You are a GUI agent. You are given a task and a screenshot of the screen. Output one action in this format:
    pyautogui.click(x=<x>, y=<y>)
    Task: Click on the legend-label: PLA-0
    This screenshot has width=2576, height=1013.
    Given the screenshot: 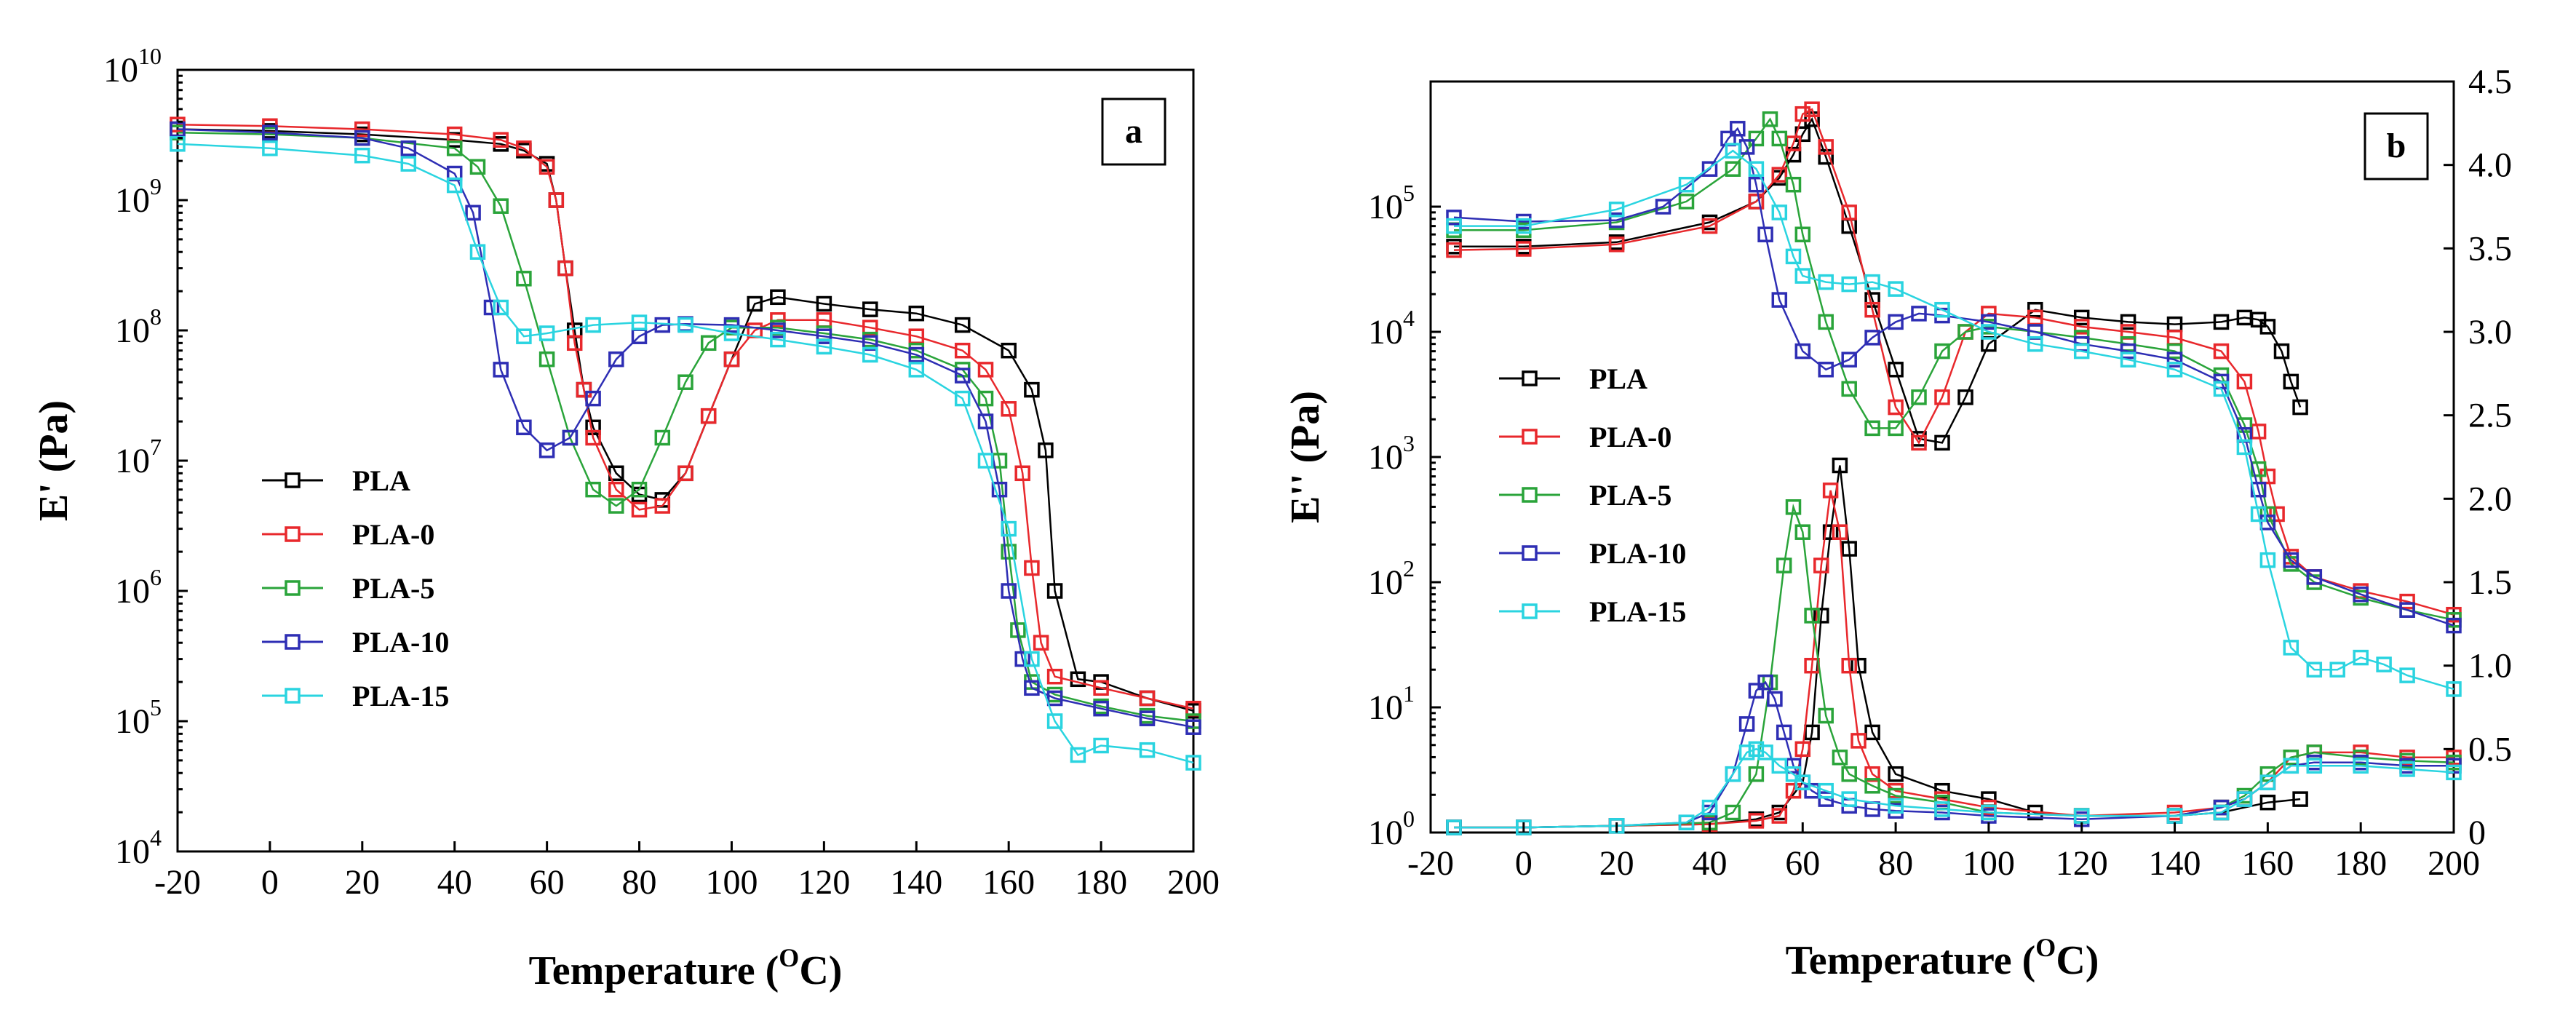 What is the action you would take?
    pyautogui.click(x=393, y=534)
    